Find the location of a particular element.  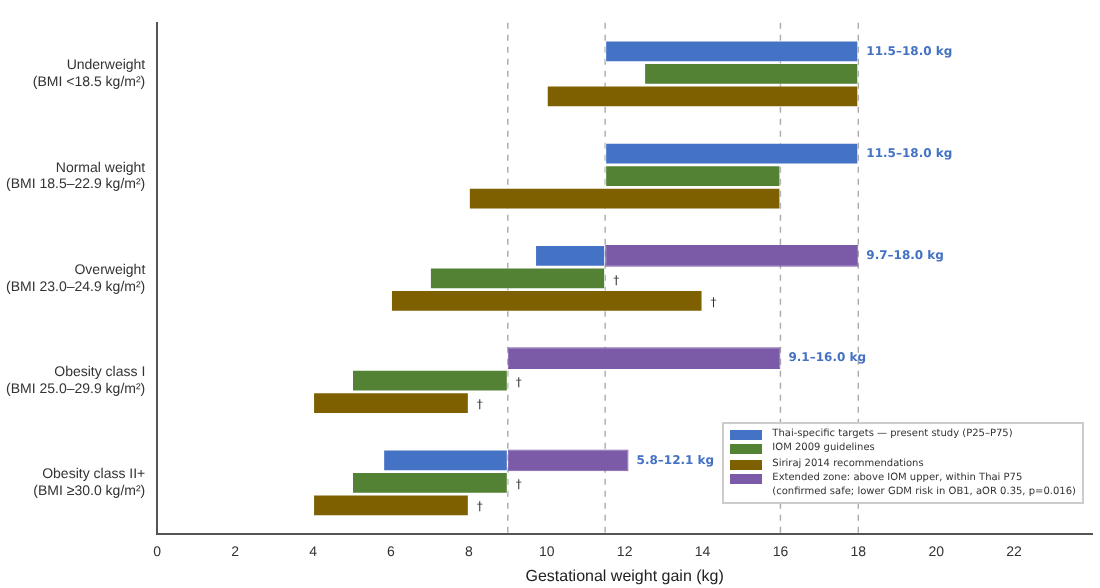

x-axis-title: Gestational weight gain (kg) is located at coordinates (625, 575).